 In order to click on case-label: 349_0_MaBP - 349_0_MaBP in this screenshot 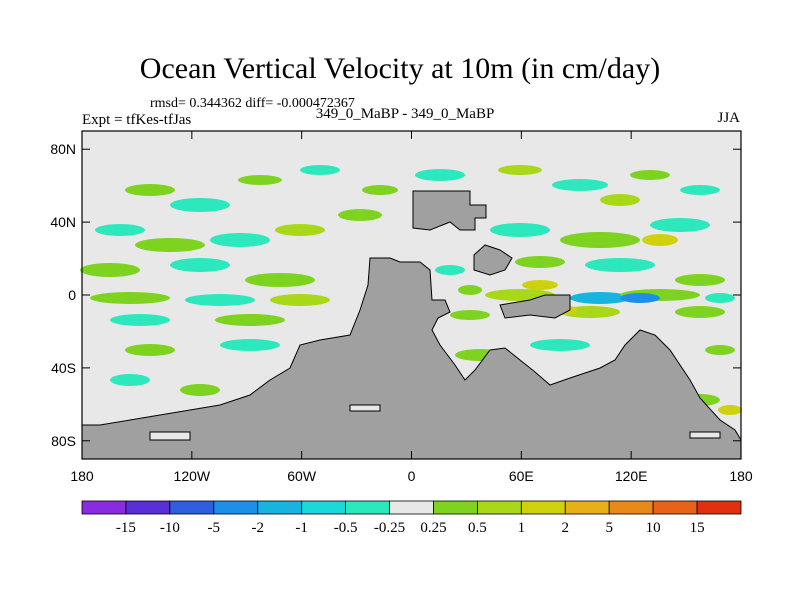, I will do `click(405, 114)`.